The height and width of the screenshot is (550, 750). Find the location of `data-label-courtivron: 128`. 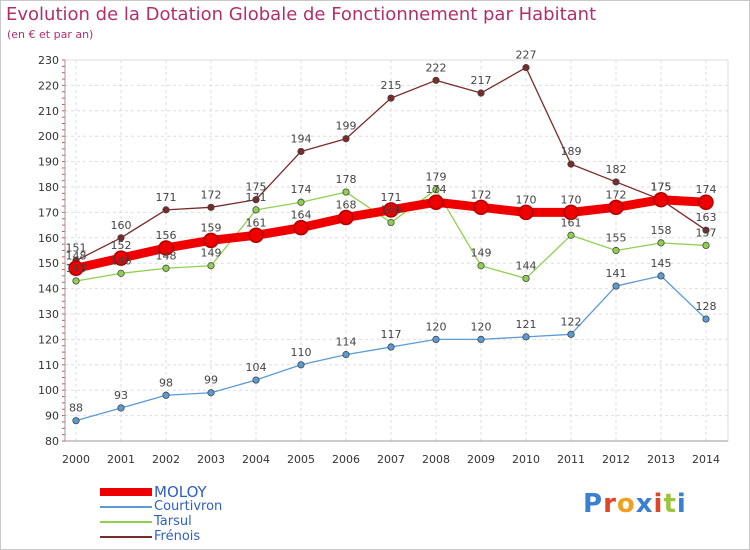

data-label-courtivron: 128 is located at coordinates (706, 306).